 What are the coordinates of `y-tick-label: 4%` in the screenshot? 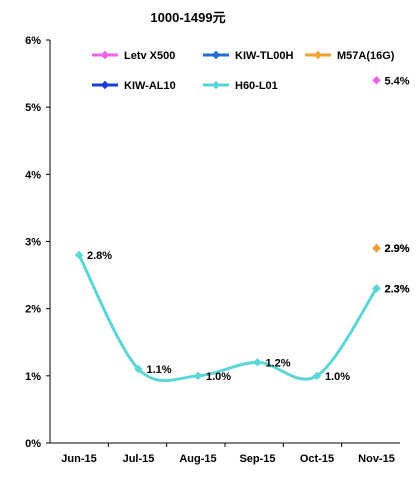 It's located at (33, 175).